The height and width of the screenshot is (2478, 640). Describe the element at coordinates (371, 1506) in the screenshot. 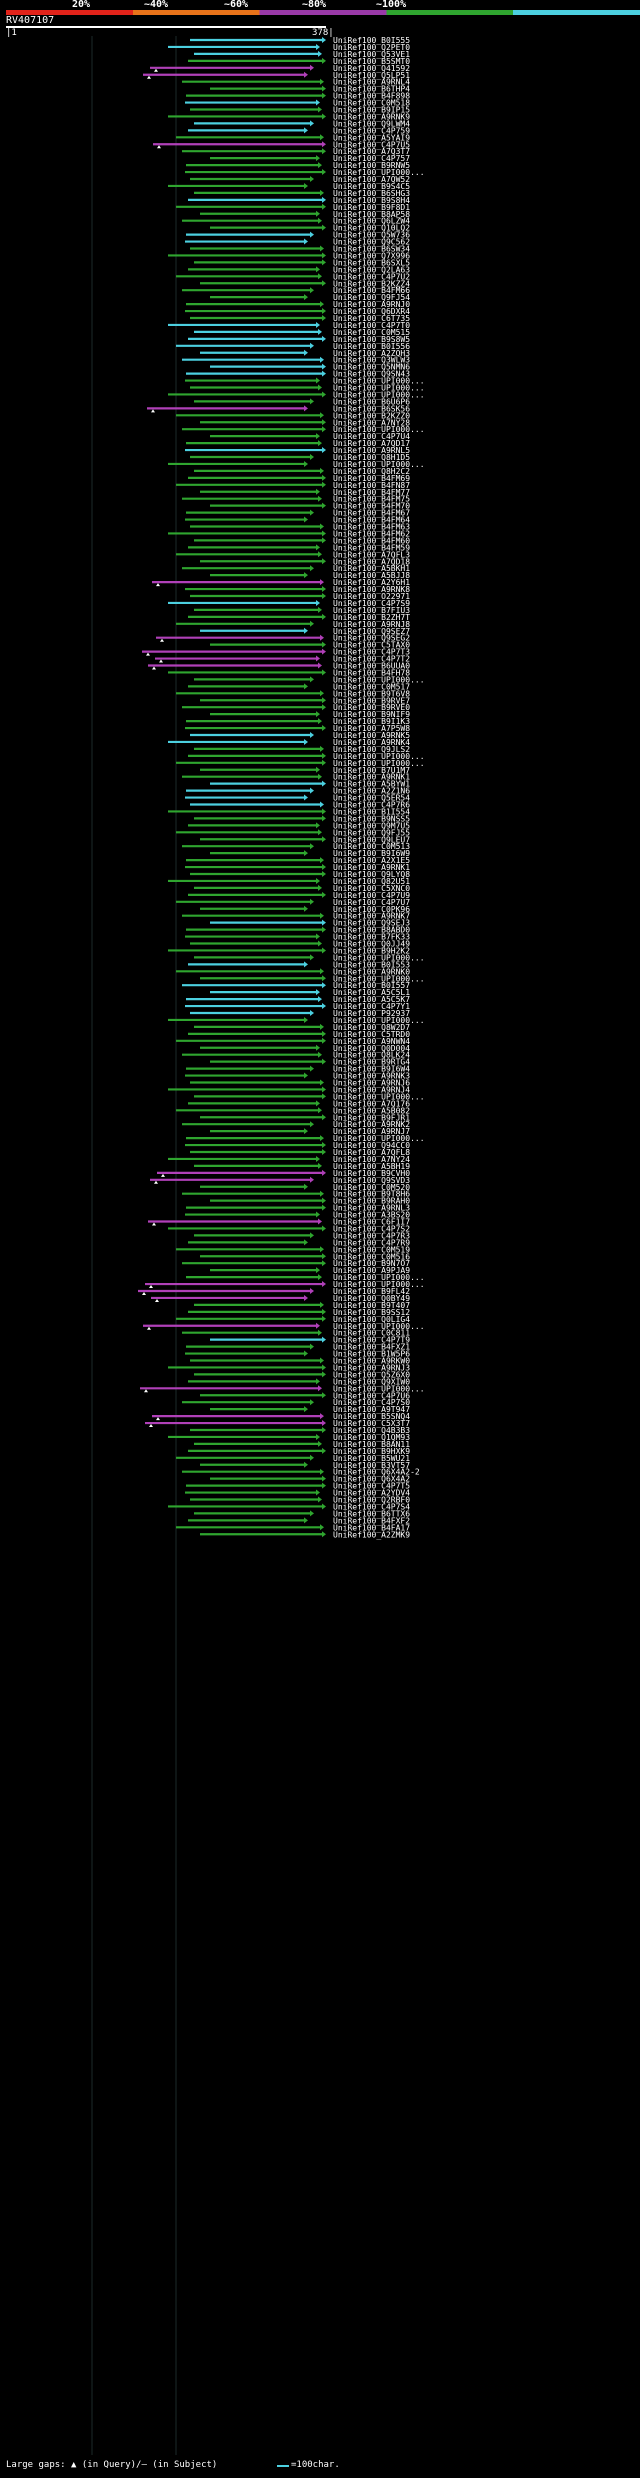

I see `hit-label: UniRef100_C4P7S4` at that location.